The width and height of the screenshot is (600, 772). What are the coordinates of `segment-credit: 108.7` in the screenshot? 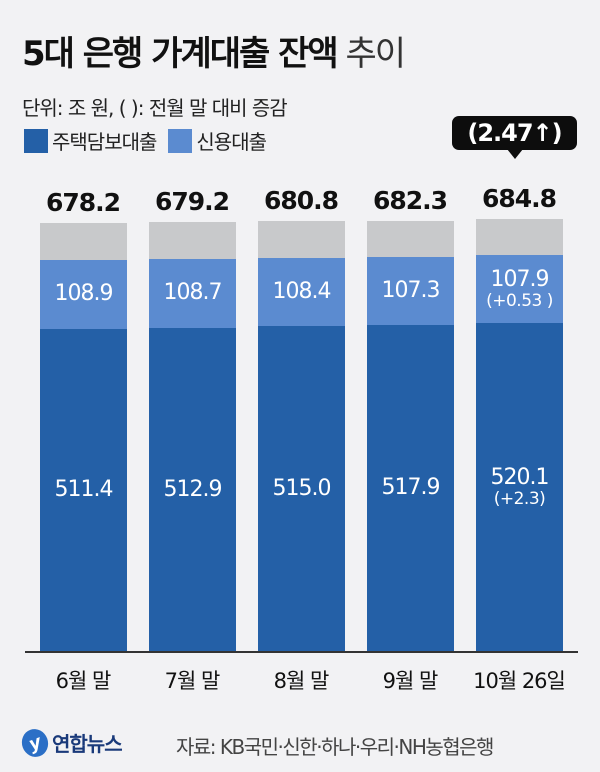 It's located at (192, 293).